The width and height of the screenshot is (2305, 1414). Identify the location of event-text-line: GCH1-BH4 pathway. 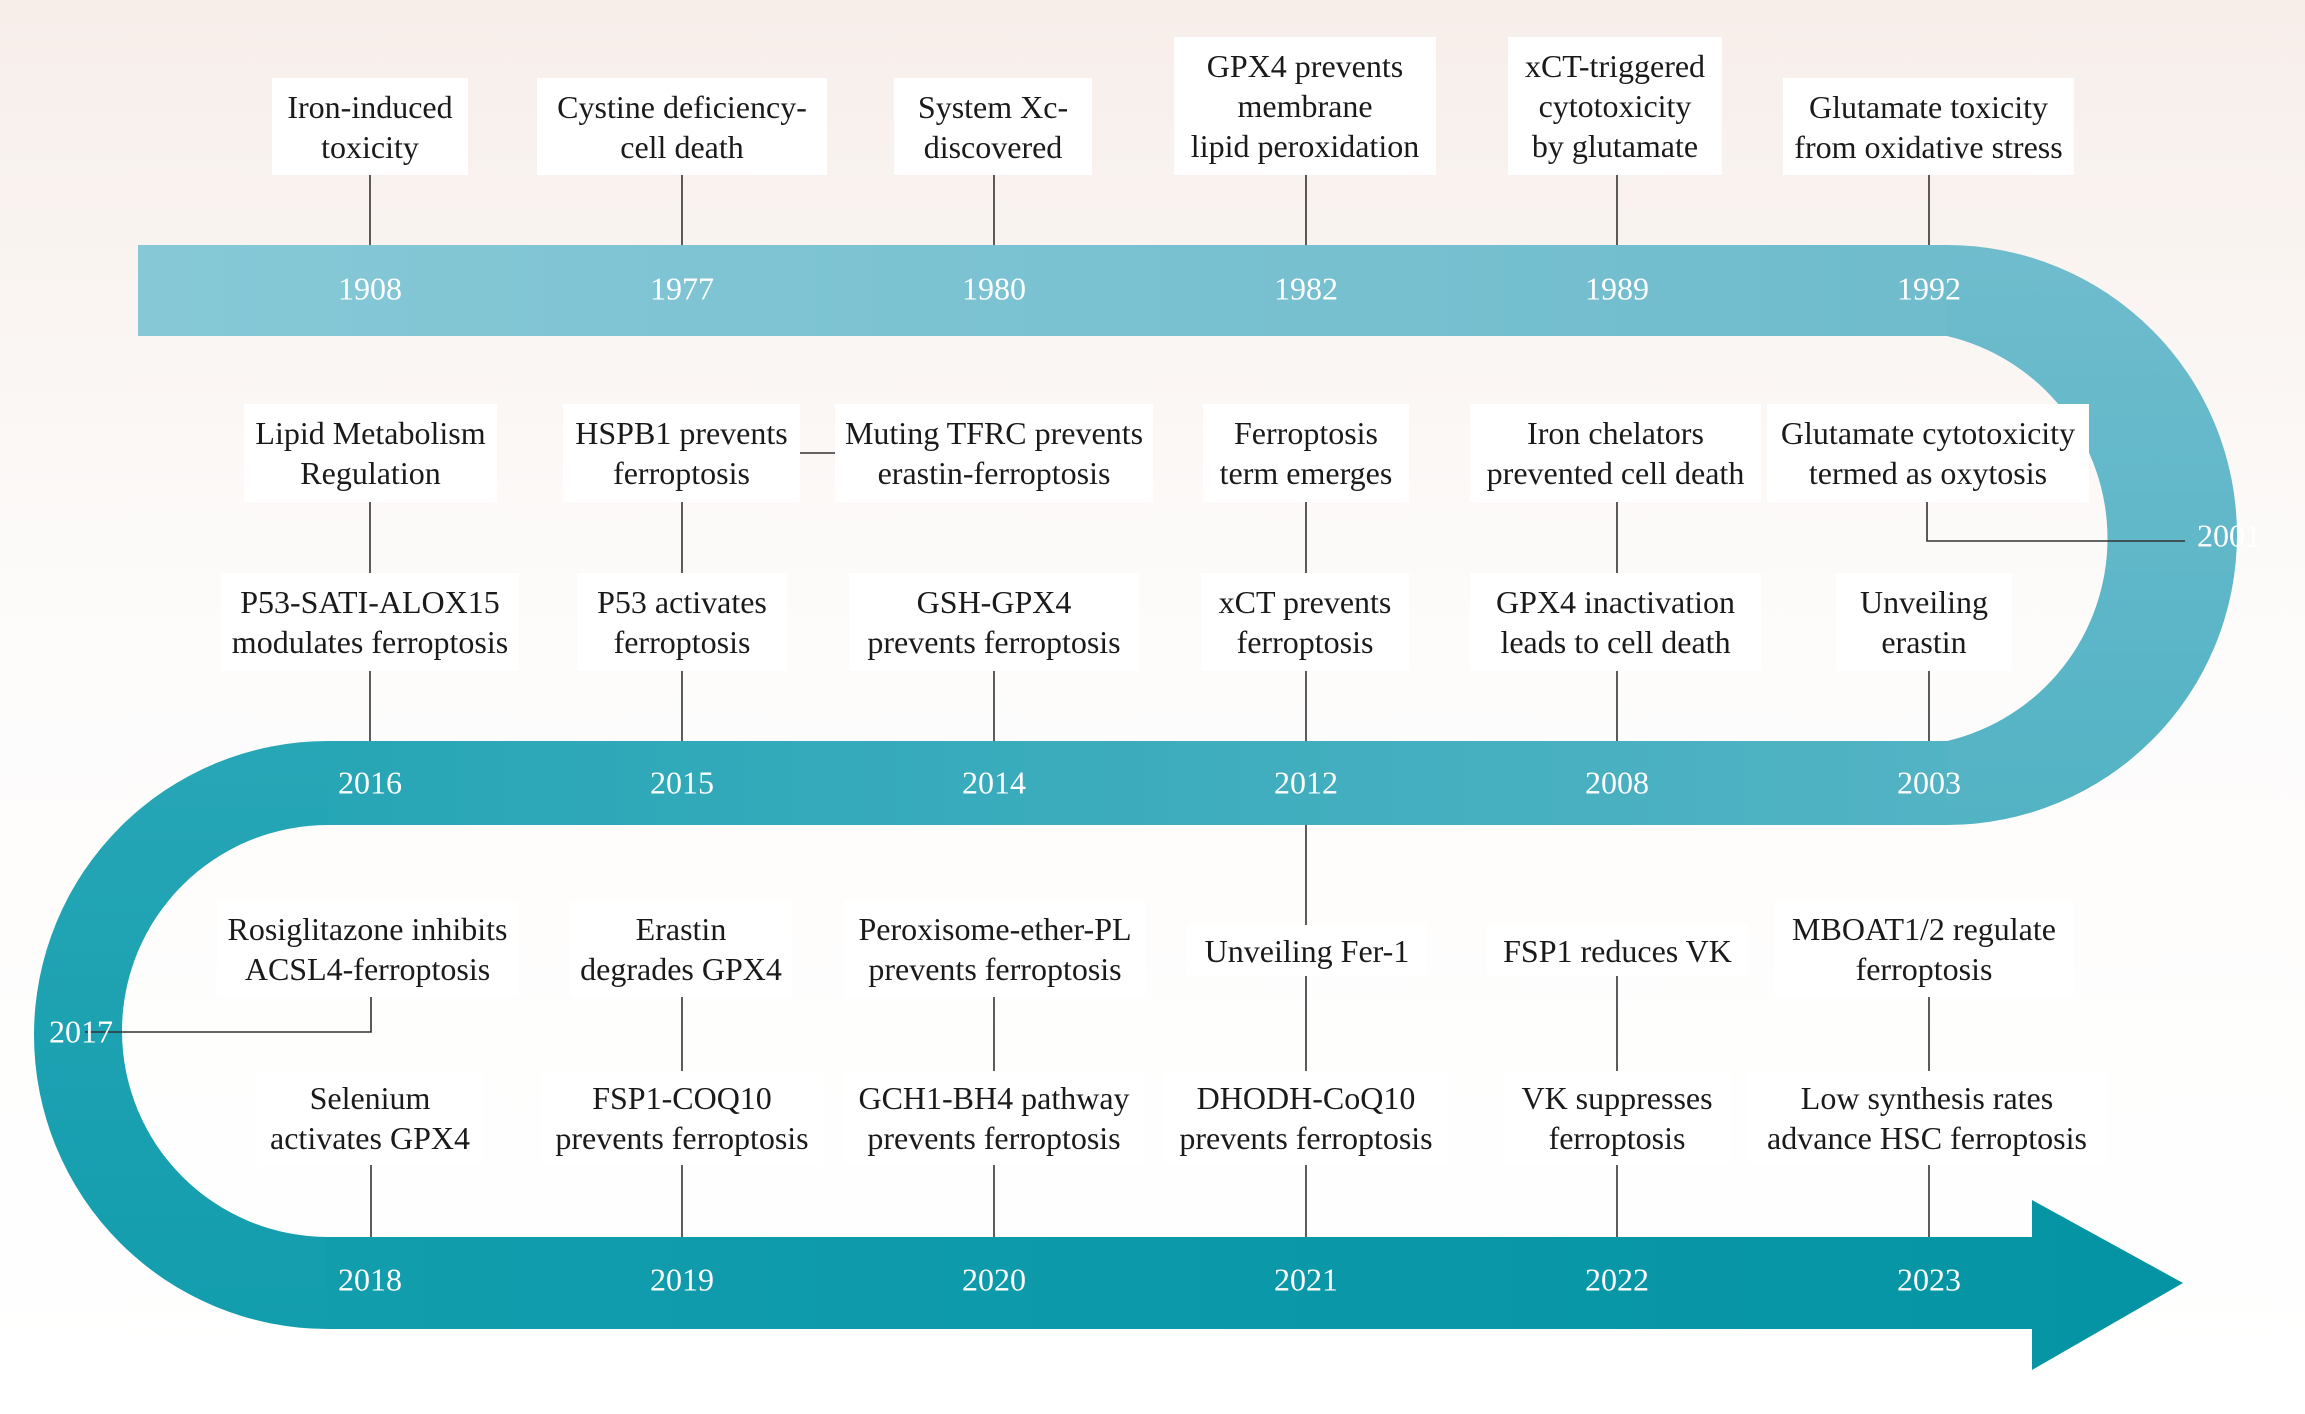
(994, 1098).